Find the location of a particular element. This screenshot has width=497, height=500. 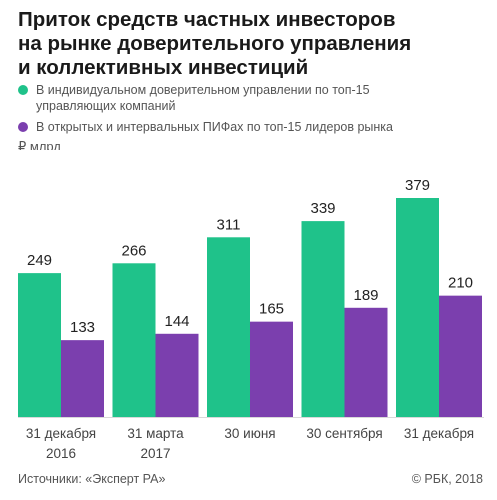

legend-label-line: управляющих компаний is located at coordinates (106, 106).